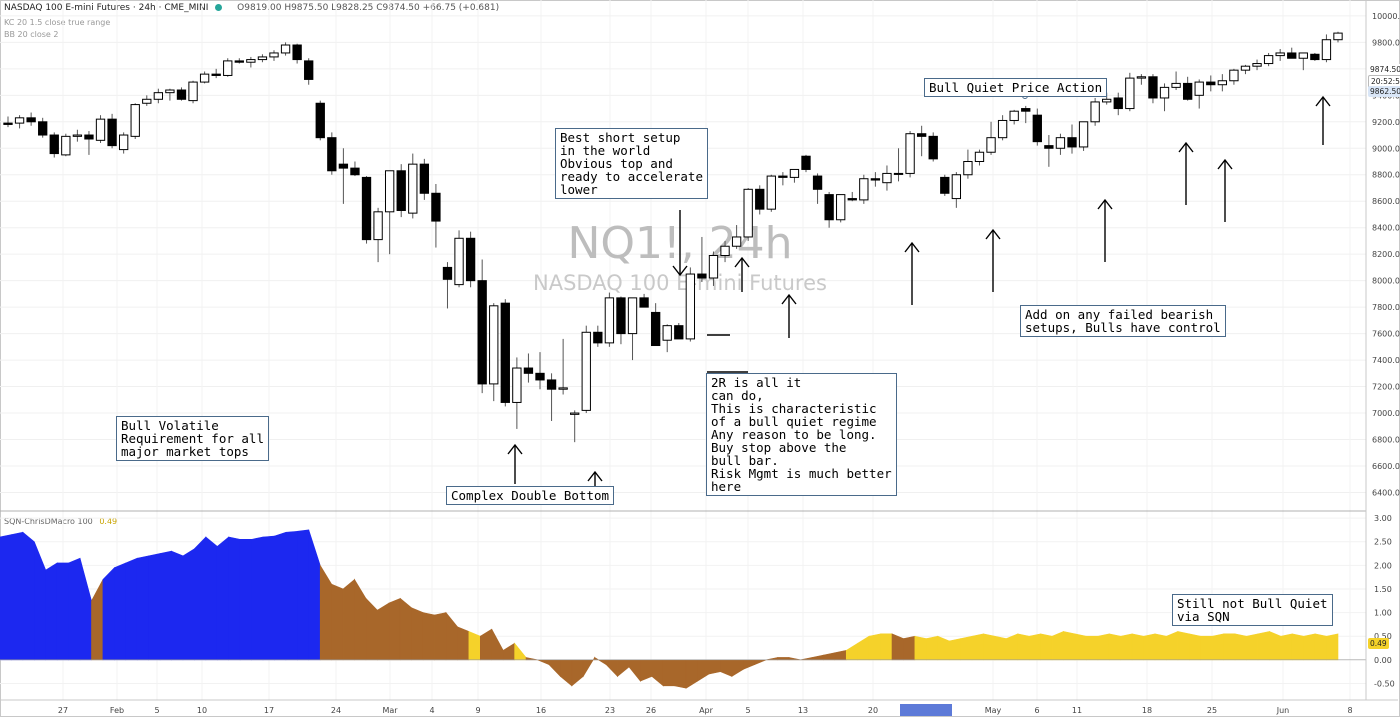  Describe the element at coordinates (1077, 710) in the screenshot. I see `time-tick-label: 11` at that location.